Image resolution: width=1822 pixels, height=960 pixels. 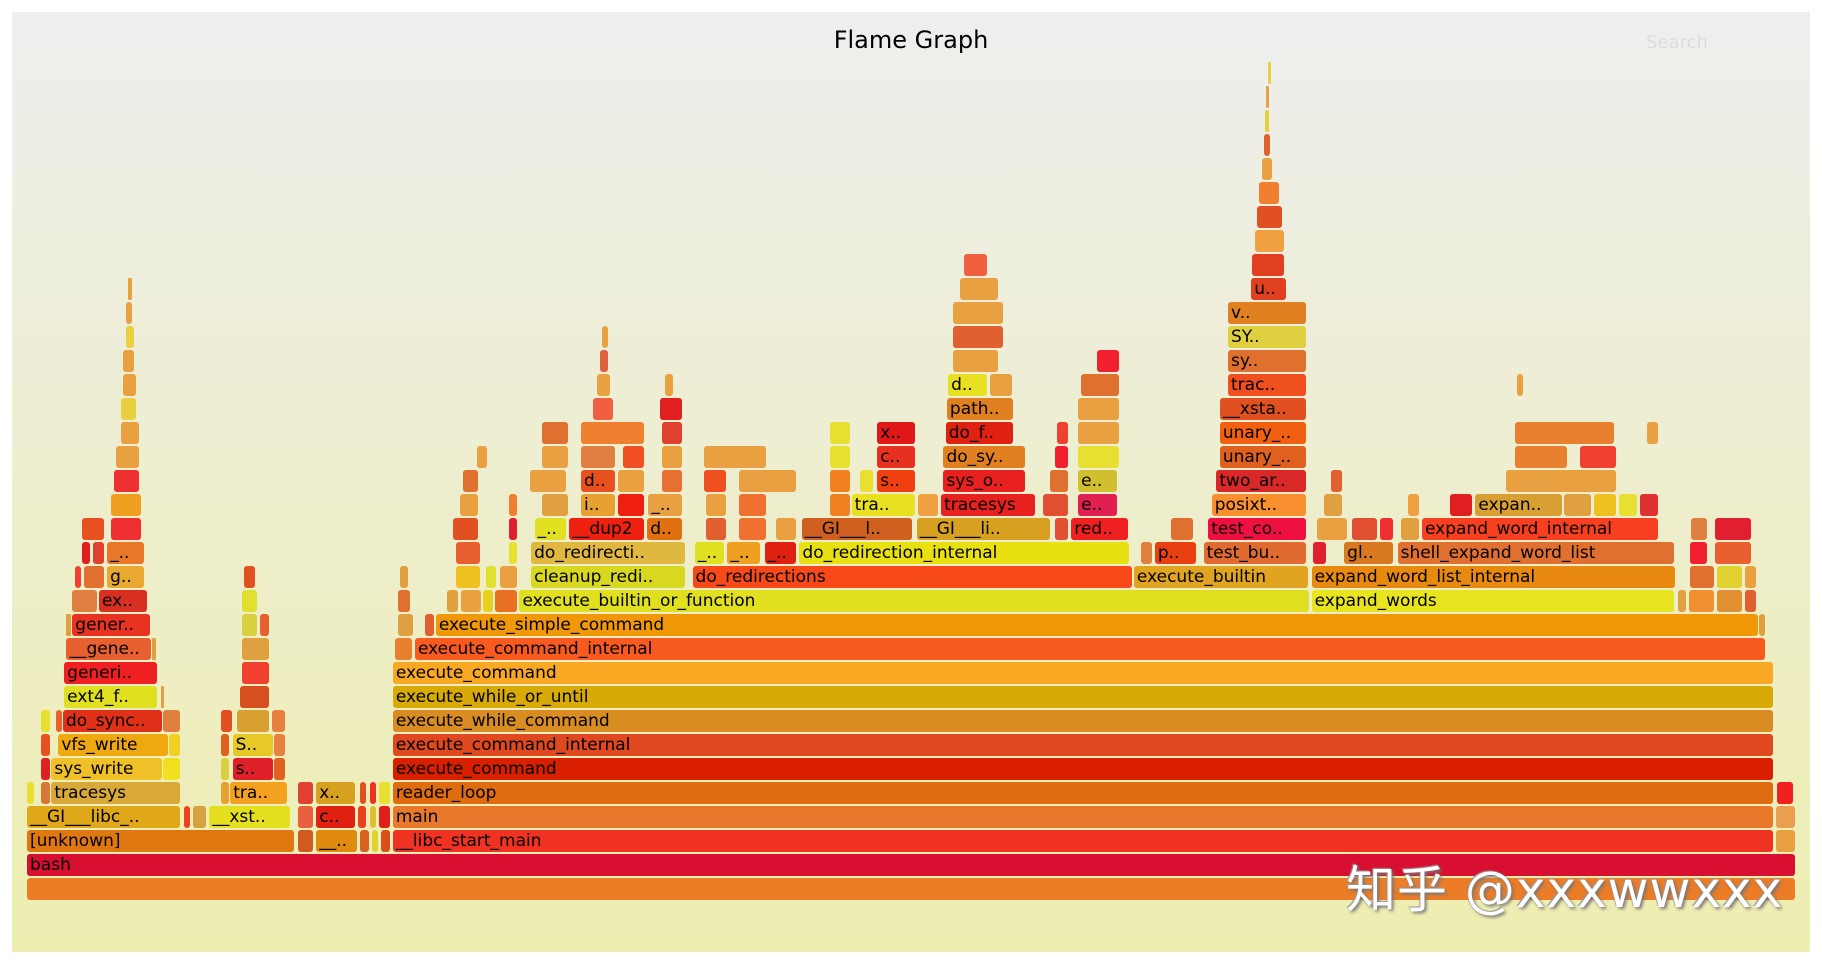 What do you see at coordinates (1082, 673) in the screenshot?
I see `frame-execute-command: execute_command` at bounding box center [1082, 673].